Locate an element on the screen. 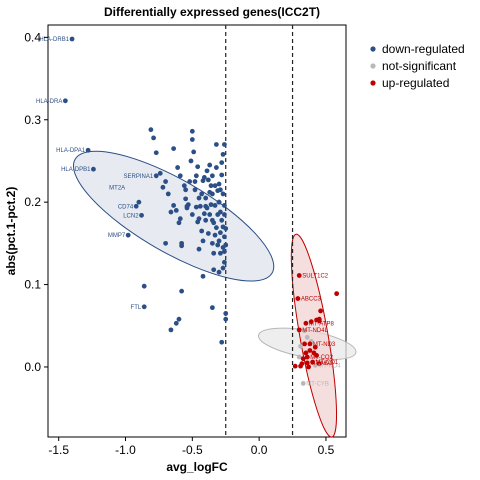 The height and width of the screenshot is (480, 480). point-label: LCN2 is located at coordinates (131, 216).